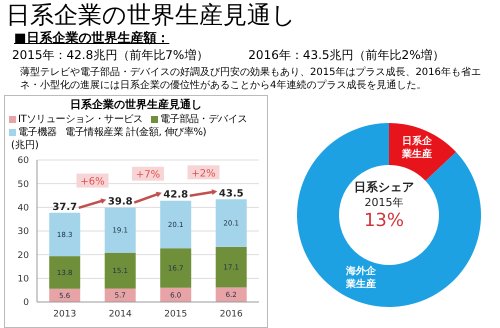 The image size is (500, 328). I want to click on legend-label: 電子部品・デバイス, so click(203, 119).